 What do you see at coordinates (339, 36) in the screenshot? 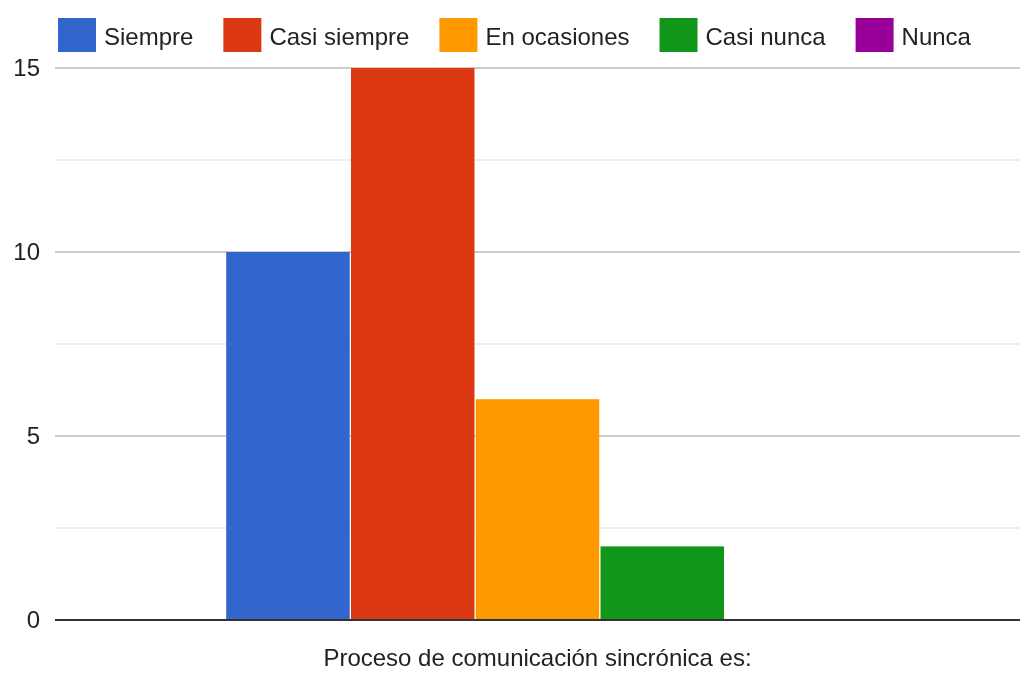
I see `legend-label: Casi siempre` at bounding box center [339, 36].